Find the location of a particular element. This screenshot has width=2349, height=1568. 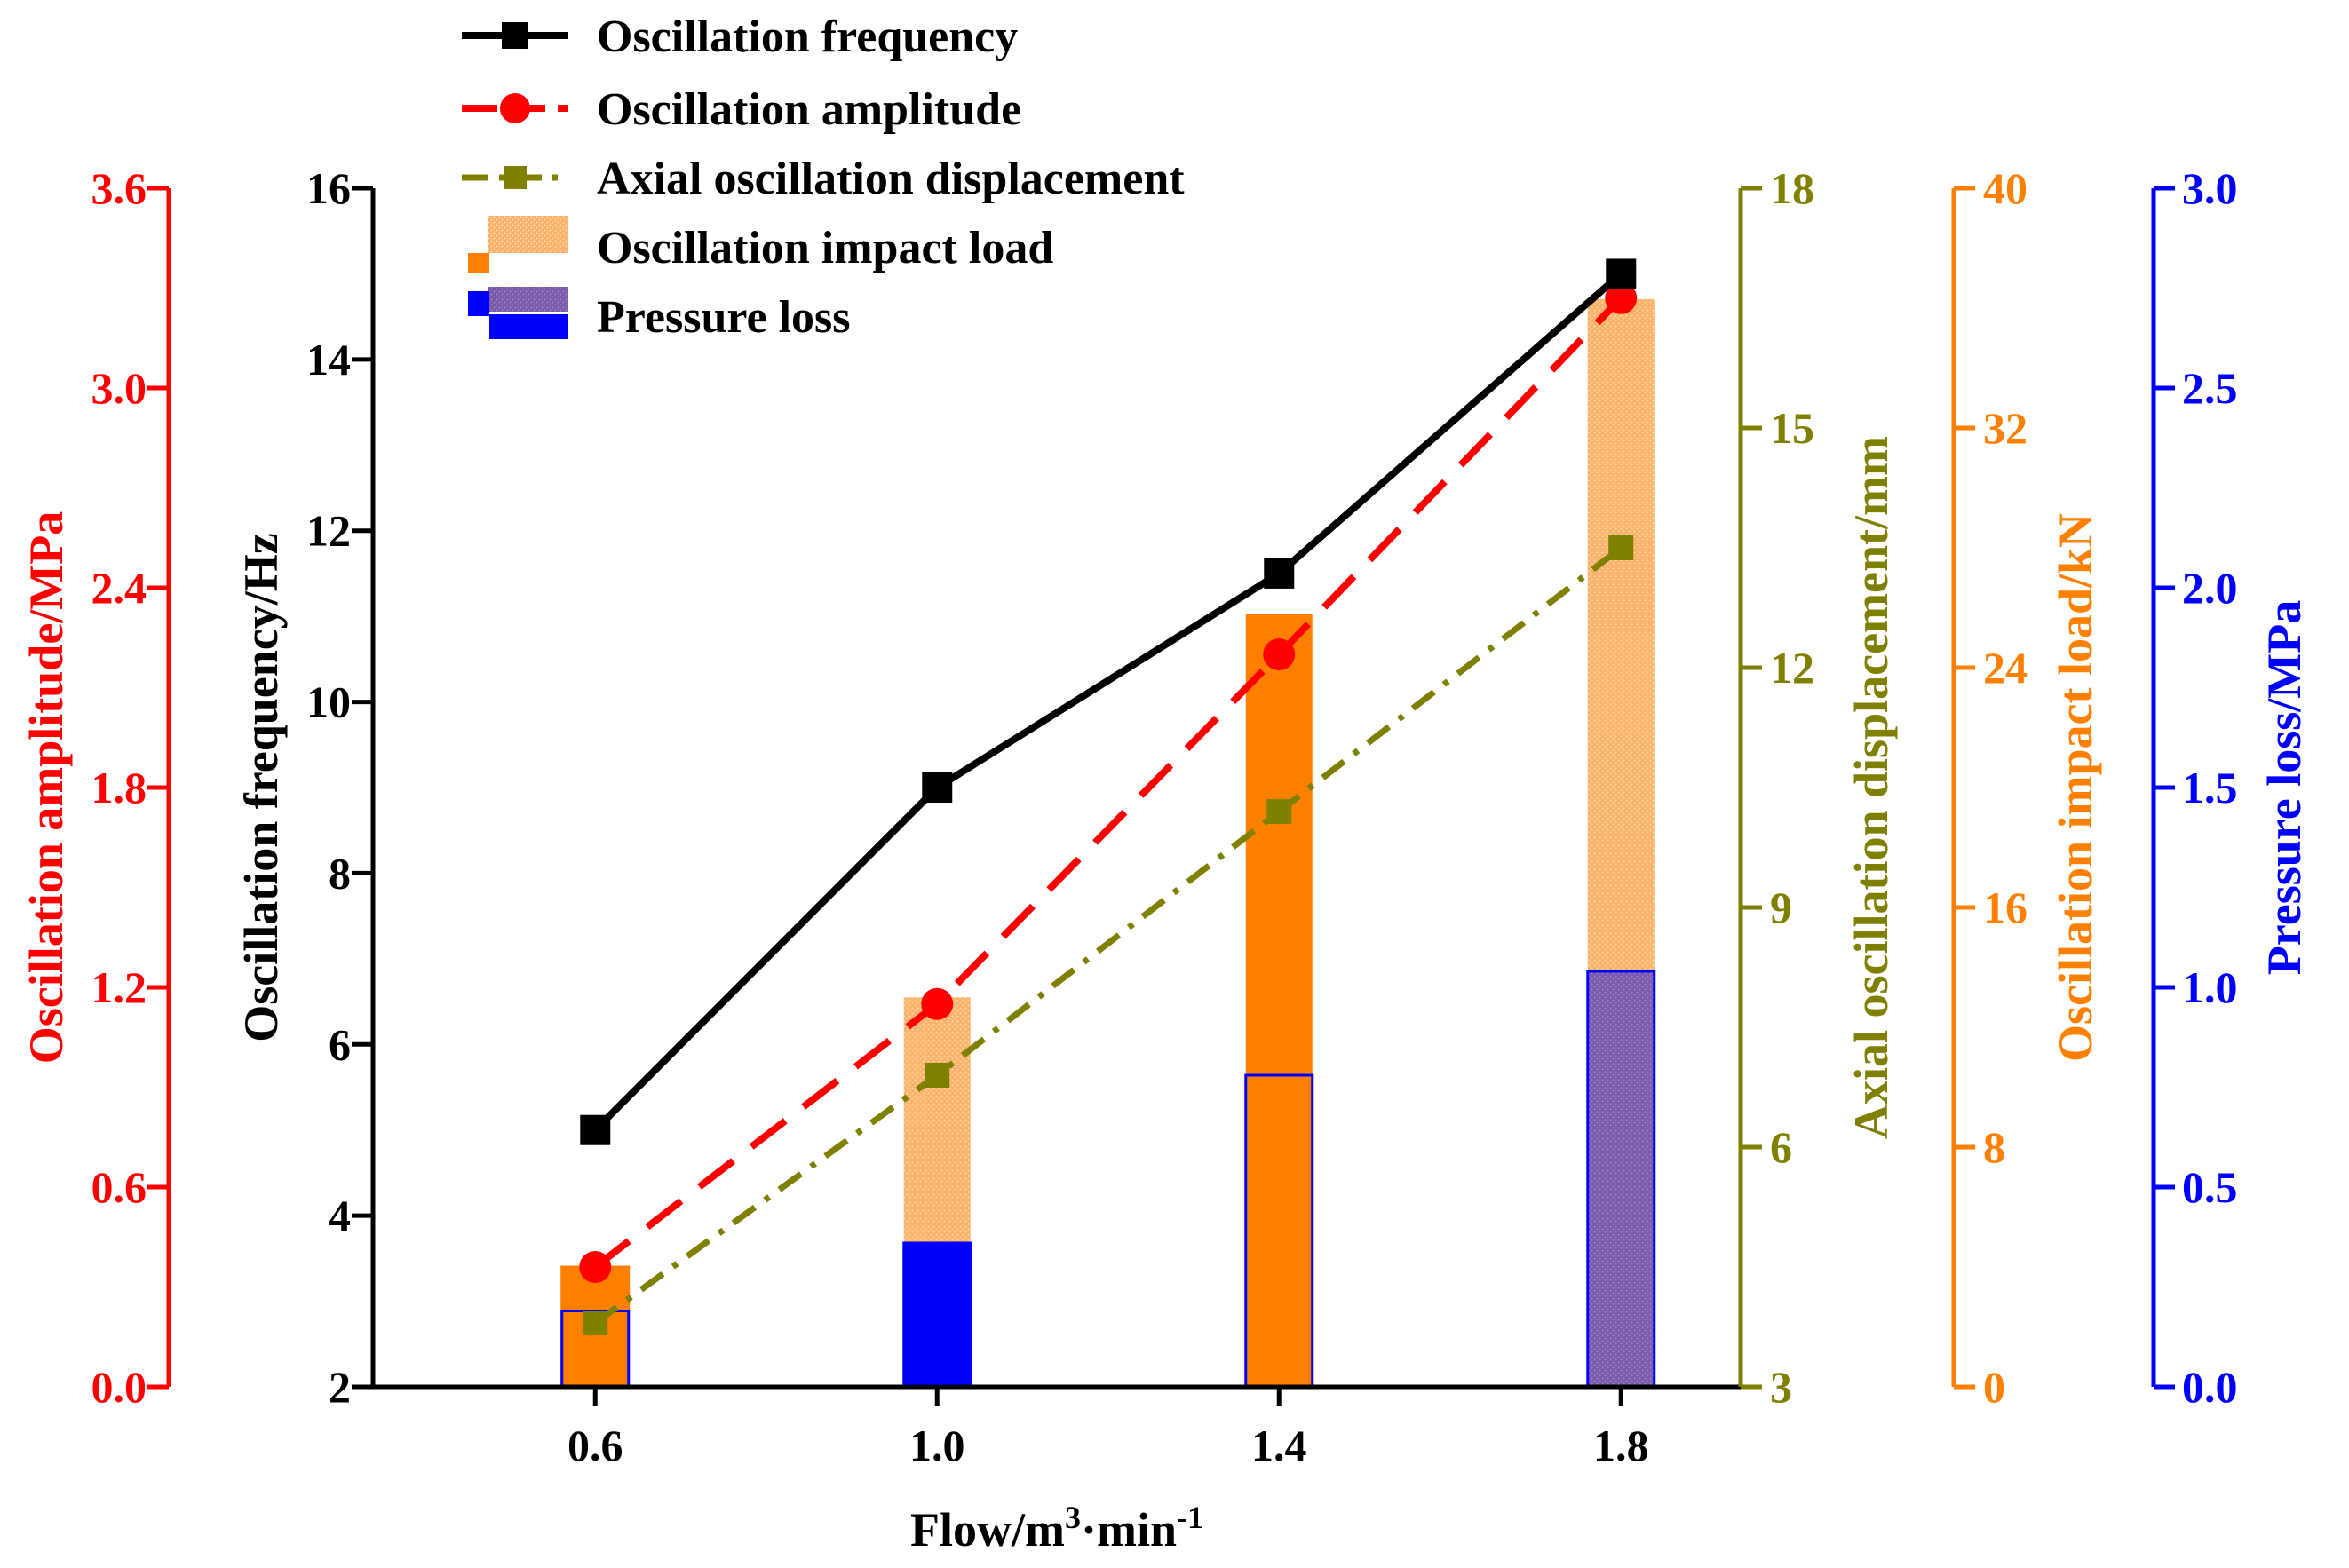

impact-load-axis-title: Oscillation impact load/kN is located at coordinates (2075, 787).